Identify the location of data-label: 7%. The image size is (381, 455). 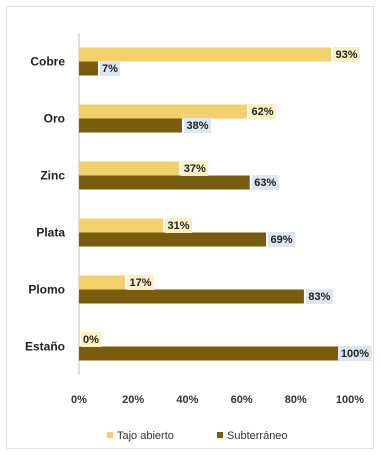
(110, 69).